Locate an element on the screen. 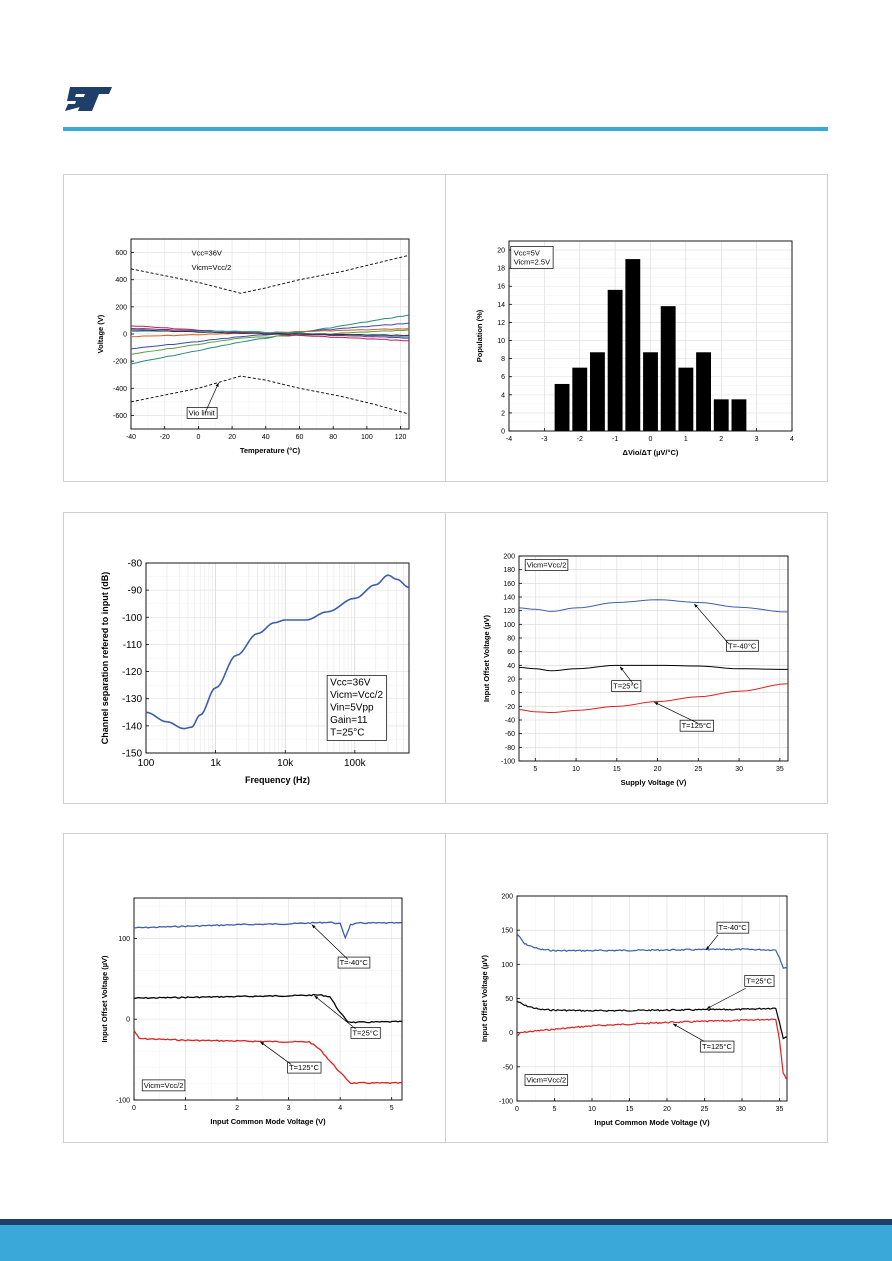  annotation-vio-limit-box is located at coordinates (202, 413).